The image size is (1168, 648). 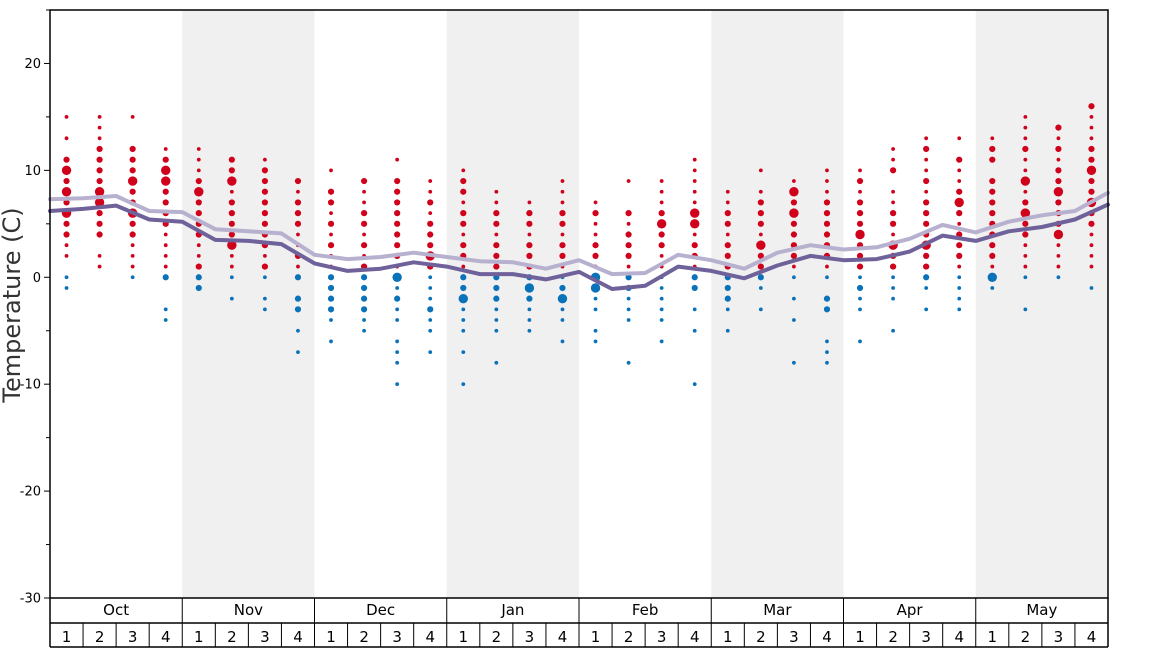 What do you see at coordinates (248, 610) in the screenshot?
I see `month-label: Nov` at bounding box center [248, 610].